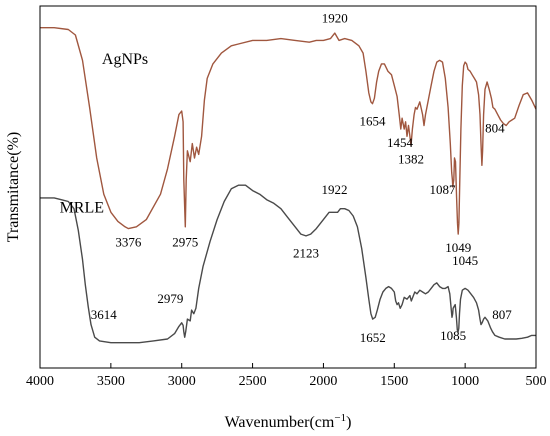 Image resolution: width=550 pixels, height=436 pixels. Describe the element at coordinates (335, 17) in the screenshot. I see `peak-label: 1920` at that location.